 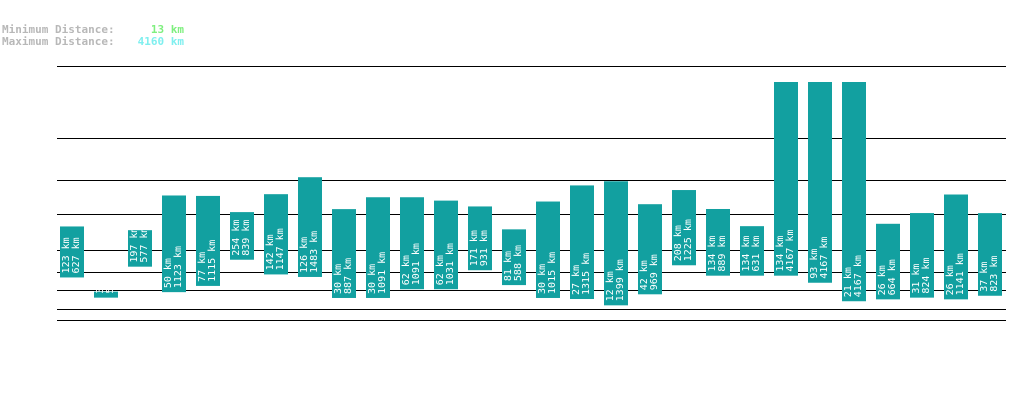 What do you see at coordinates (58, 41) in the screenshot?
I see `max-distance-label: Maximum Distance:` at bounding box center [58, 41].